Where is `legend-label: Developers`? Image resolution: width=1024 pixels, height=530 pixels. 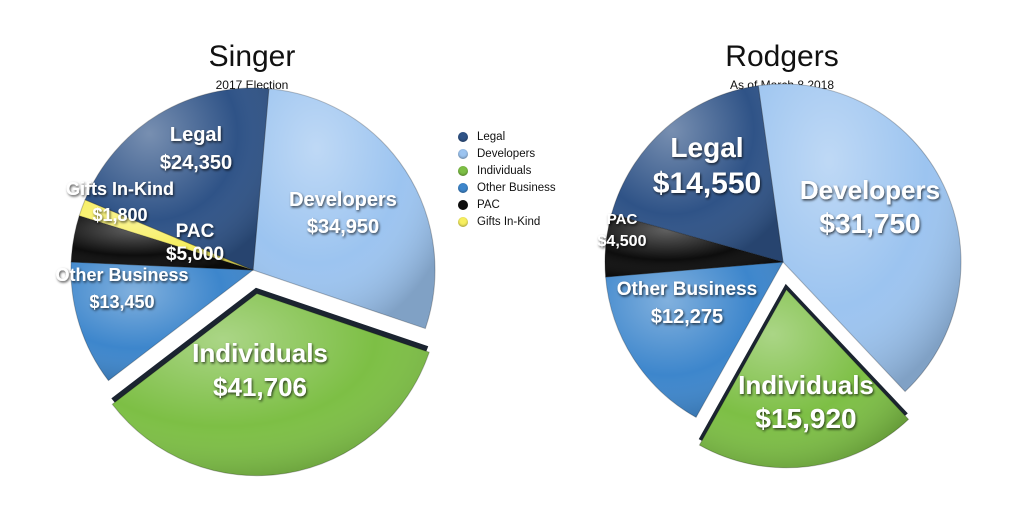
legend-label: Developers is located at coordinates (506, 153).